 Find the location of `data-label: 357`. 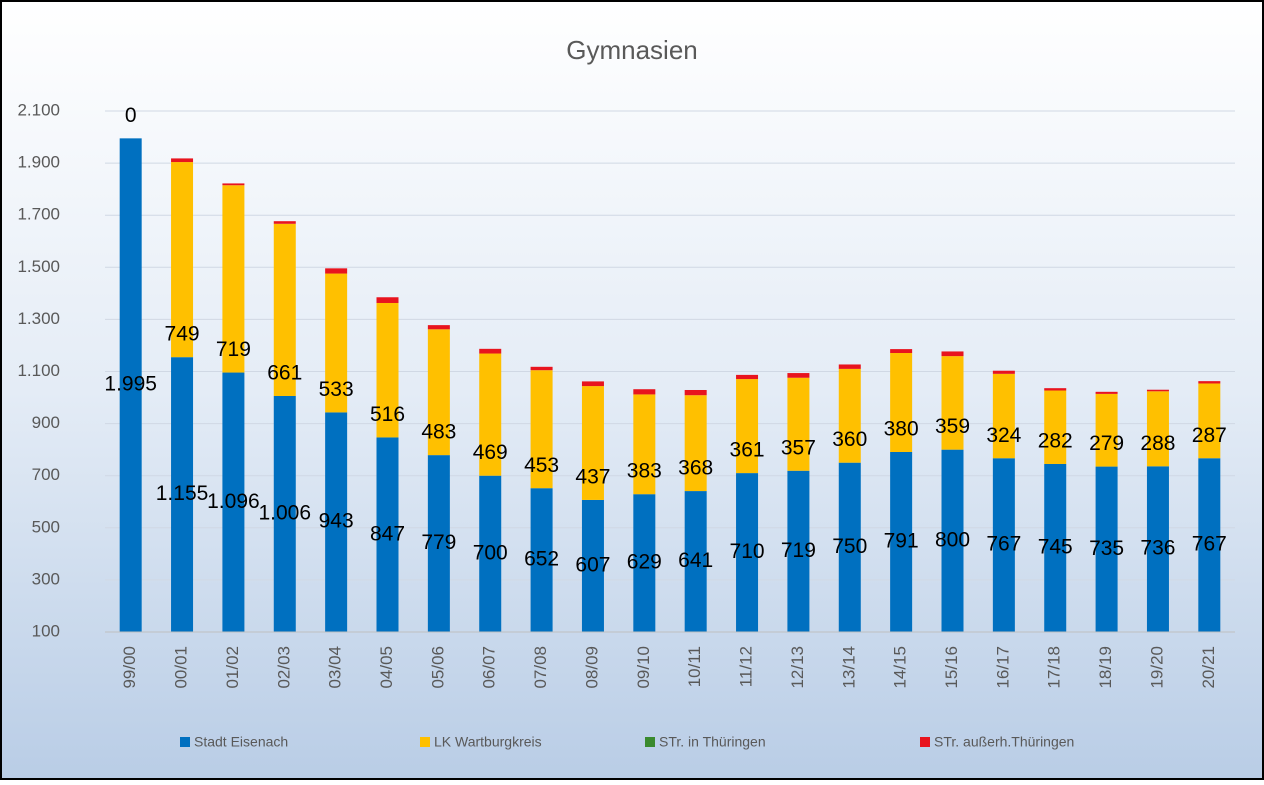

data-label: 357 is located at coordinates (798, 447).